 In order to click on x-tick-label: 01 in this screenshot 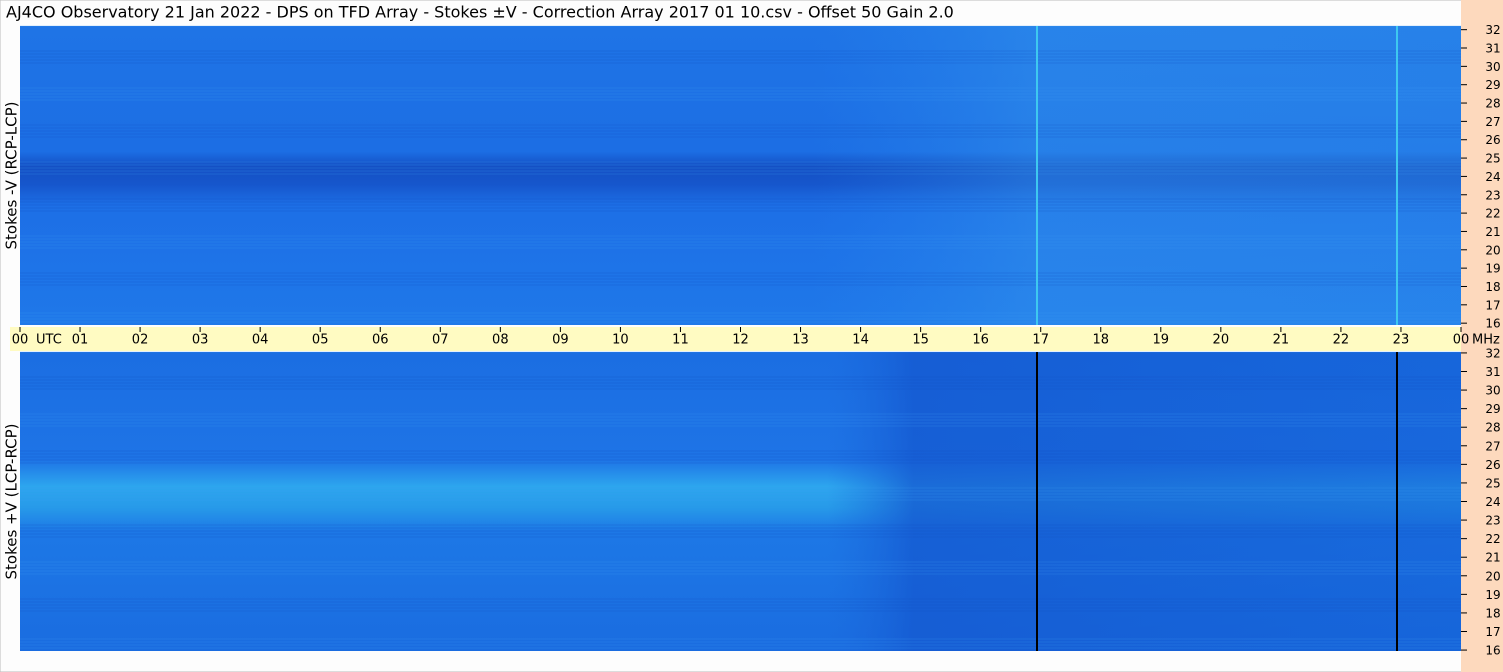, I will do `click(80, 340)`.